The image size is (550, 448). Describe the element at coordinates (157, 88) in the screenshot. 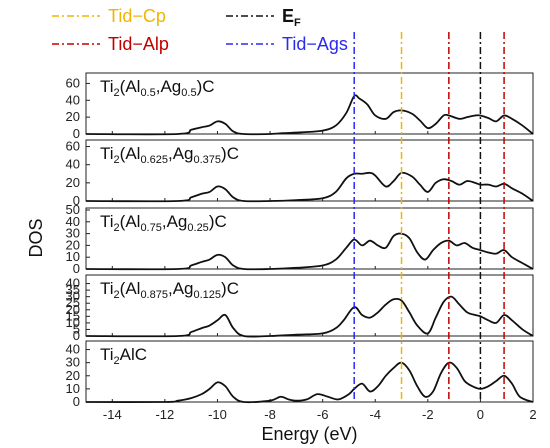

I see `panel-label: Ti2(Al0.5,Ag0.5)C` at that location.